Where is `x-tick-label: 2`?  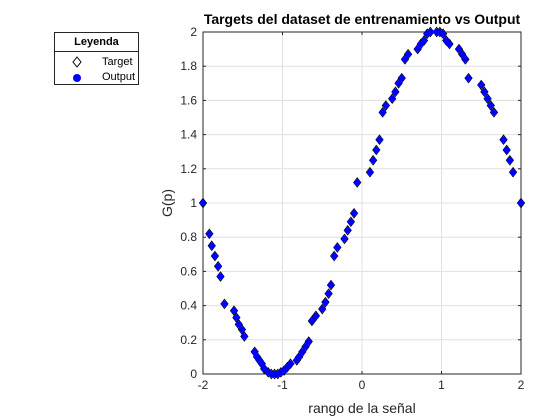
x-tick-label: 2 is located at coordinates (521, 385).